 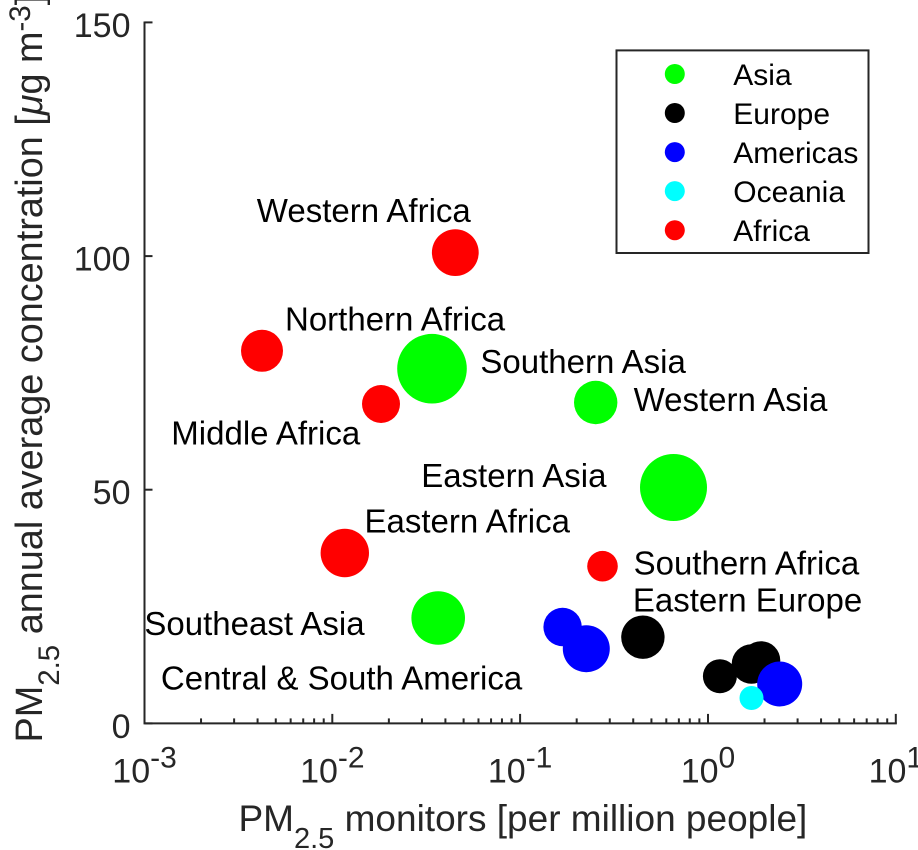 What do you see at coordinates (781, 114) in the screenshot?
I see `svg-text: Europe` at bounding box center [781, 114].